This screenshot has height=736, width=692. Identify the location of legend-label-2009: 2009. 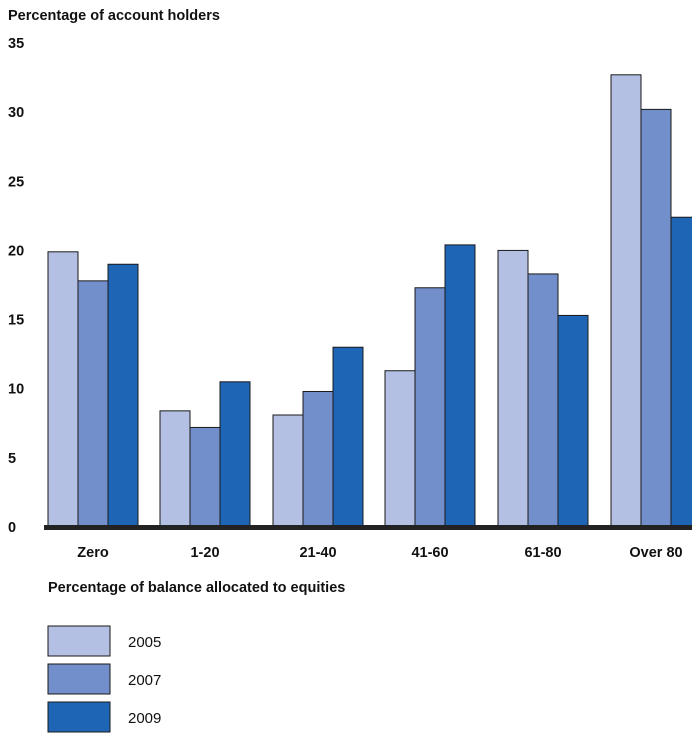
(144, 718).